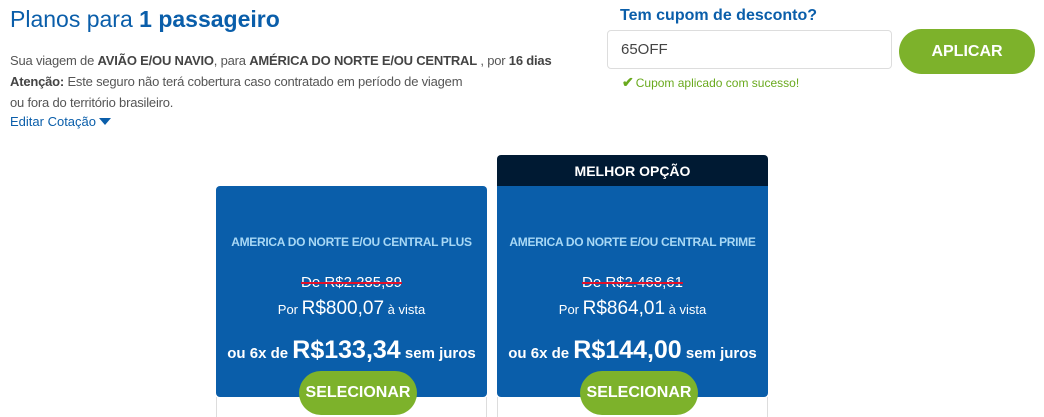 The height and width of the screenshot is (417, 1044). What do you see at coordinates (632, 172) in the screenshot?
I see `best-option-badge: MELHOR OPÇÃO` at bounding box center [632, 172].